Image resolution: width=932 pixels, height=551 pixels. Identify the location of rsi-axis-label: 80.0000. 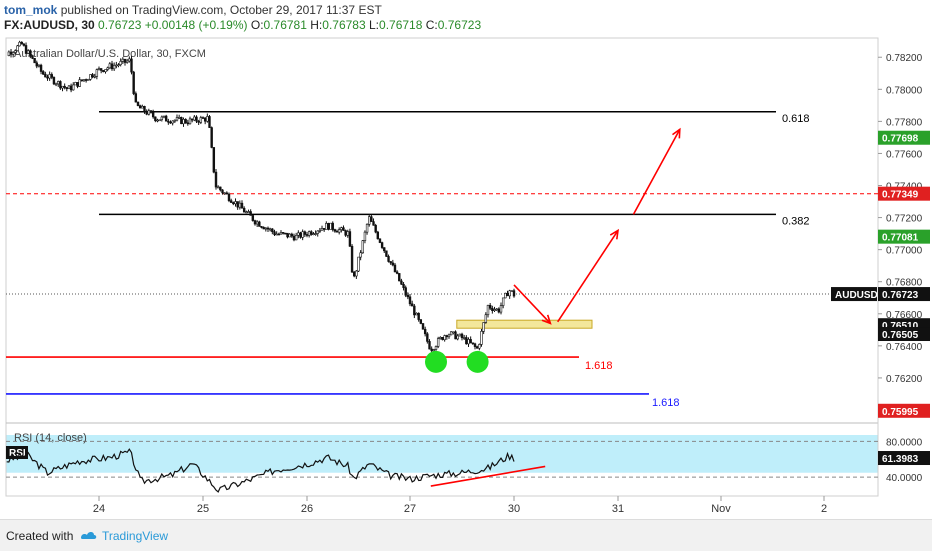
(904, 442).